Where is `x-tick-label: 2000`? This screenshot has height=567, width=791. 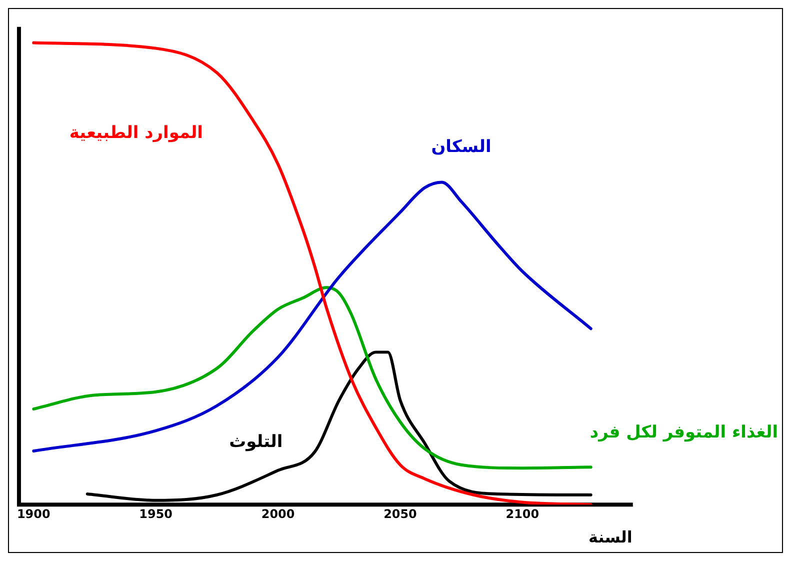 x-tick-label: 2000 is located at coordinates (278, 513).